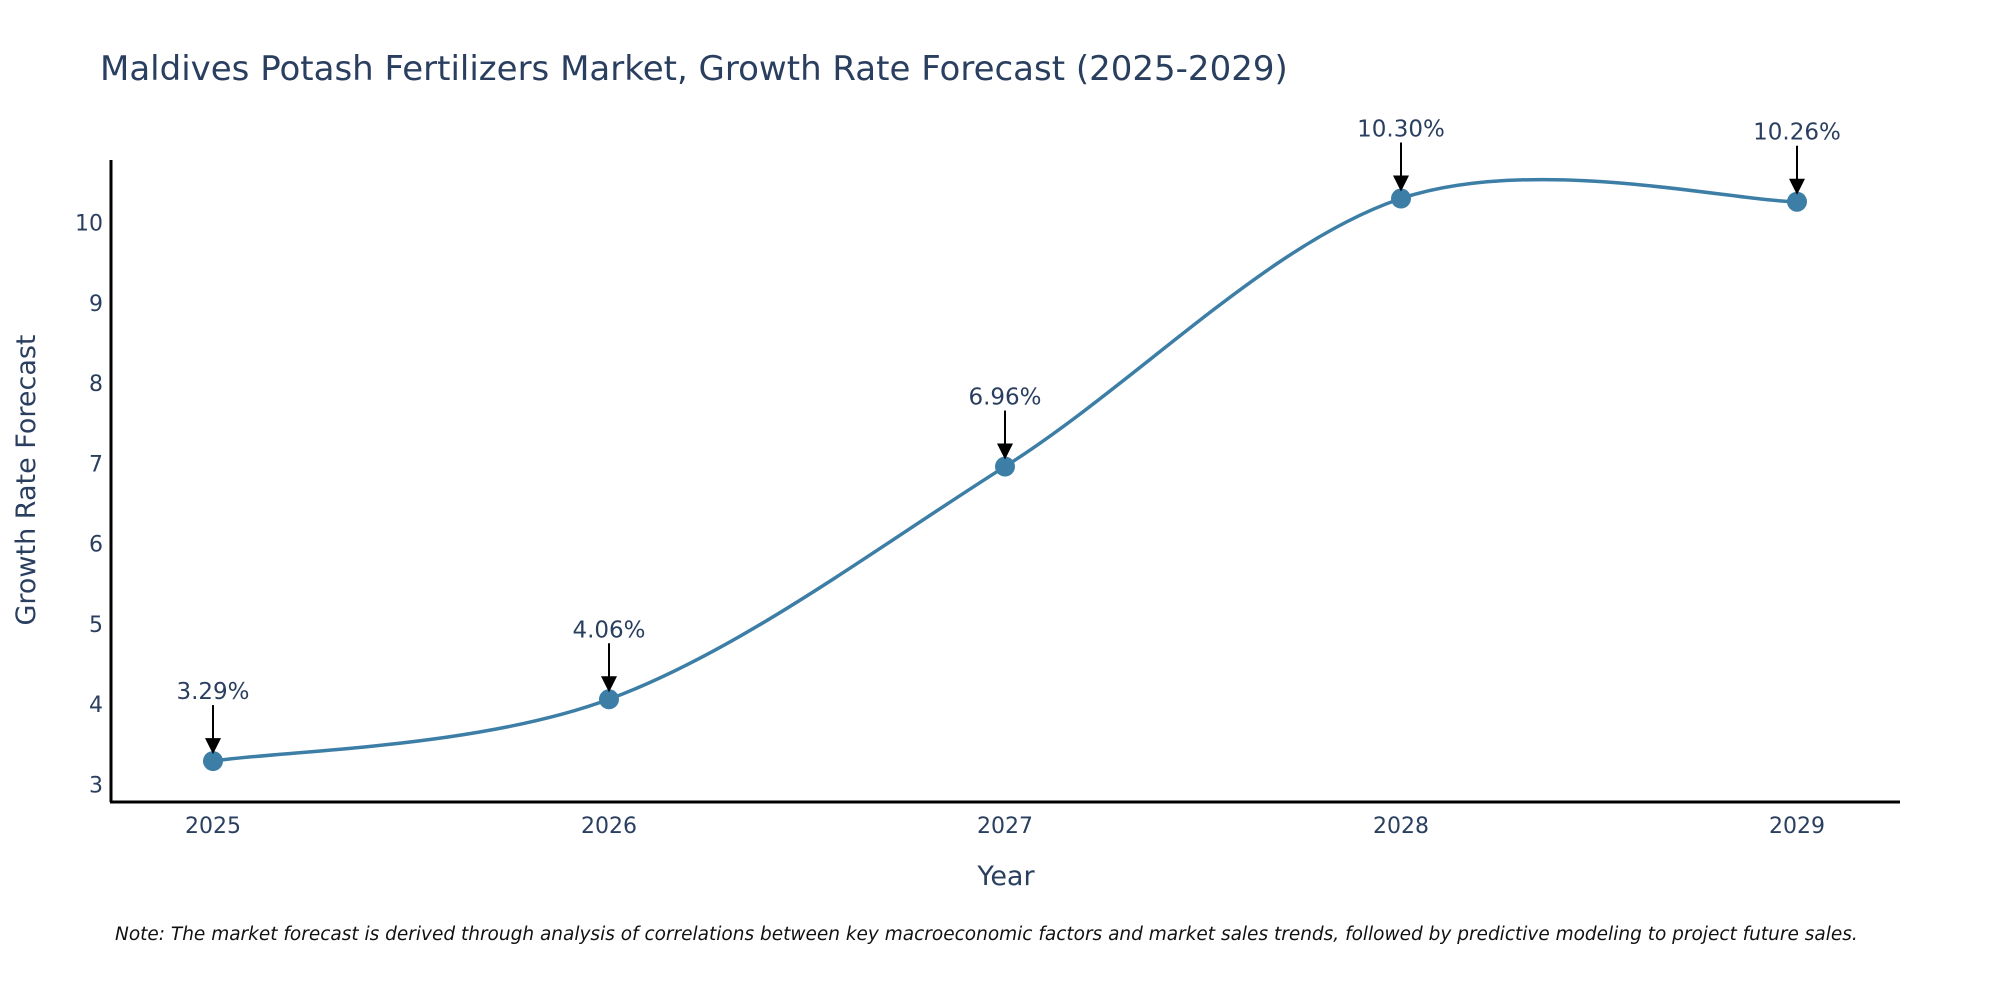 The height and width of the screenshot is (1000, 2000). What do you see at coordinates (26, 479) in the screenshot?
I see `y-axis-title: Growth Rate Forecast` at bounding box center [26, 479].